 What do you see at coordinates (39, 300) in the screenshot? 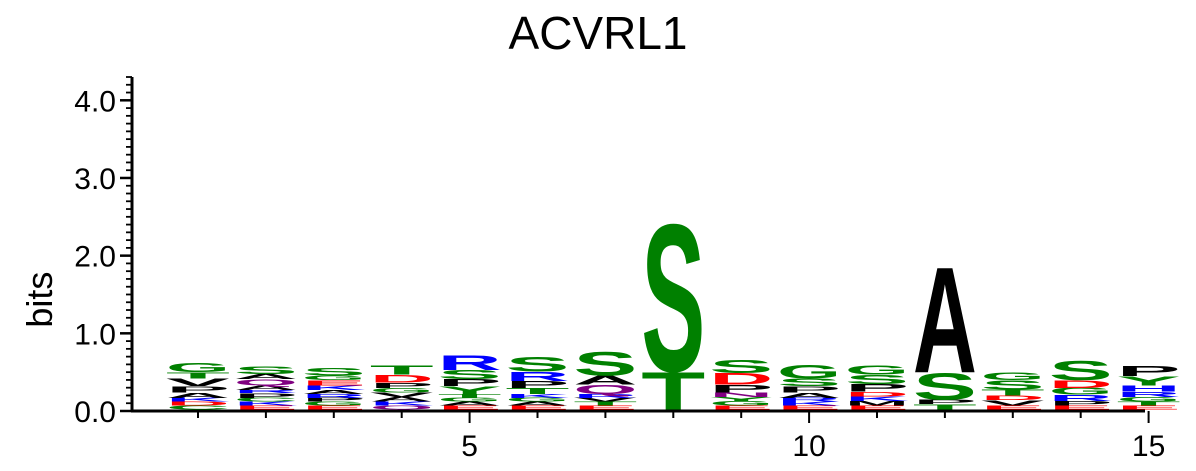
I see `y-axis-label: bits` at bounding box center [39, 300].